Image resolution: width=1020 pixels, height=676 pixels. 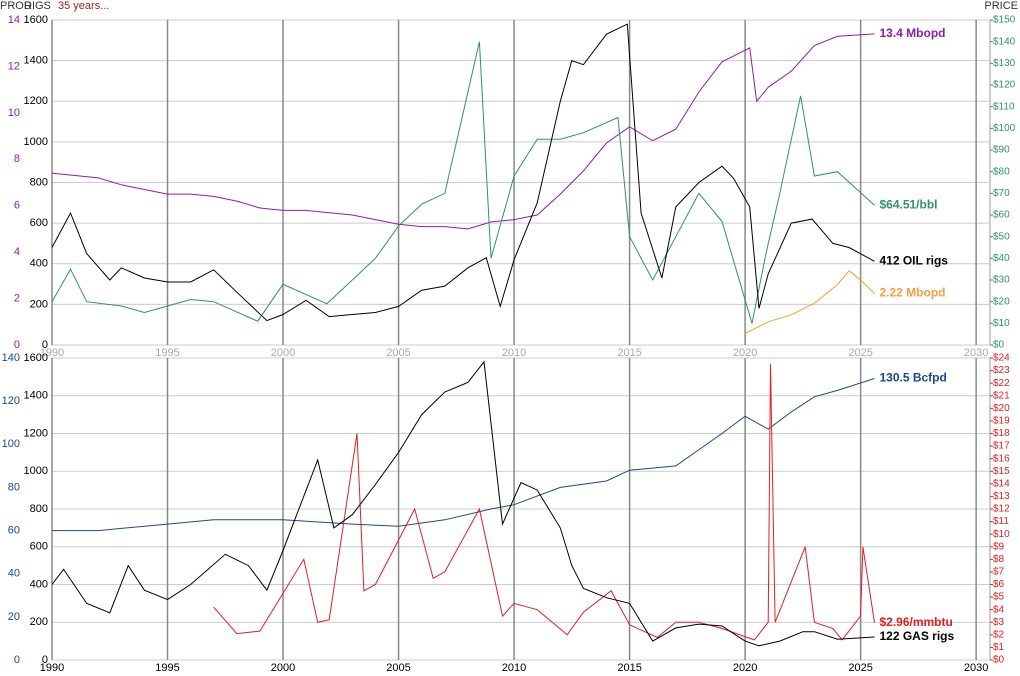 I want to click on series-end-label: $64.51/bbl, so click(x=908, y=204).